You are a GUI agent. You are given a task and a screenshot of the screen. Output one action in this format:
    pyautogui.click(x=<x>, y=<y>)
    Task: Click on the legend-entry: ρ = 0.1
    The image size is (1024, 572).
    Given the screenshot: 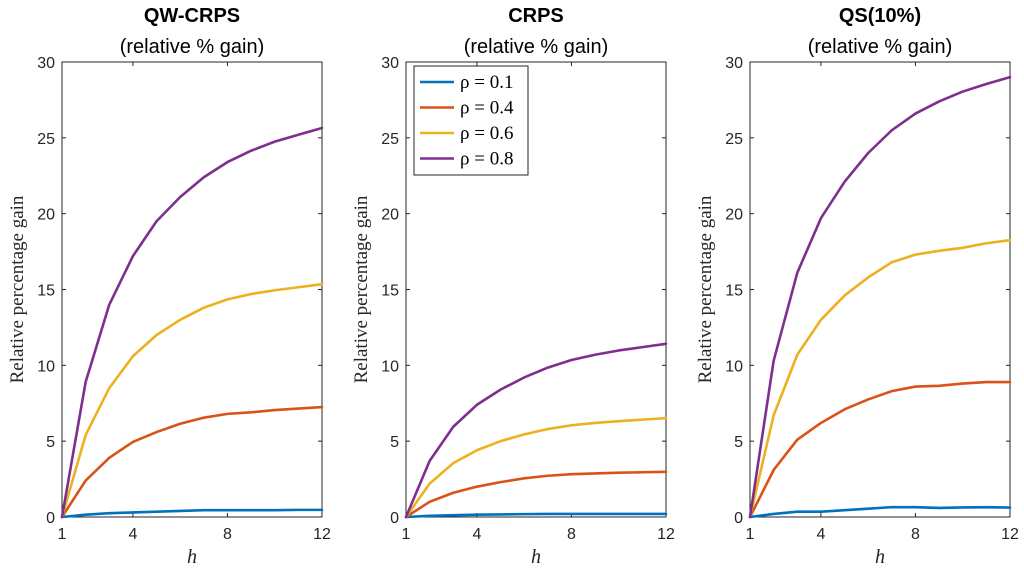 What is the action you would take?
    pyautogui.click(x=486, y=82)
    